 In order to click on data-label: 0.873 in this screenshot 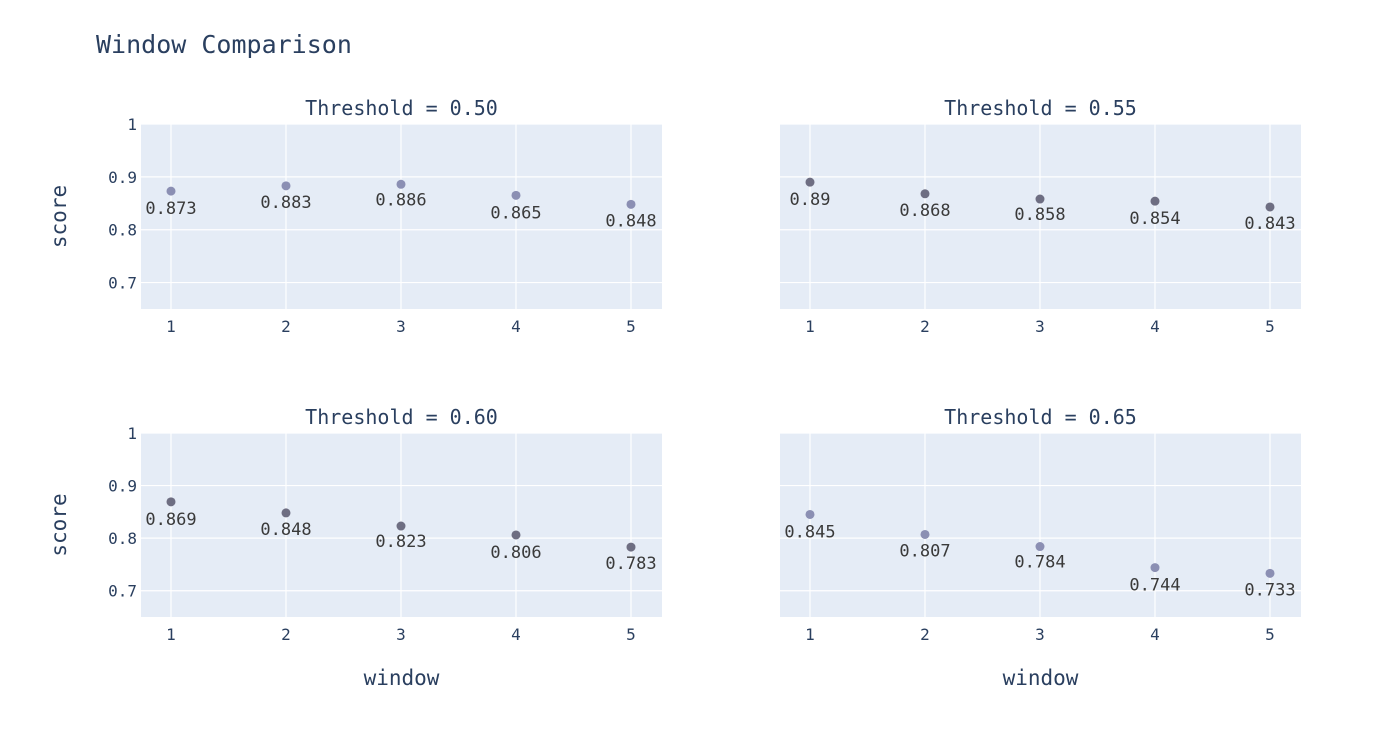, I will do `click(170, 209)`.